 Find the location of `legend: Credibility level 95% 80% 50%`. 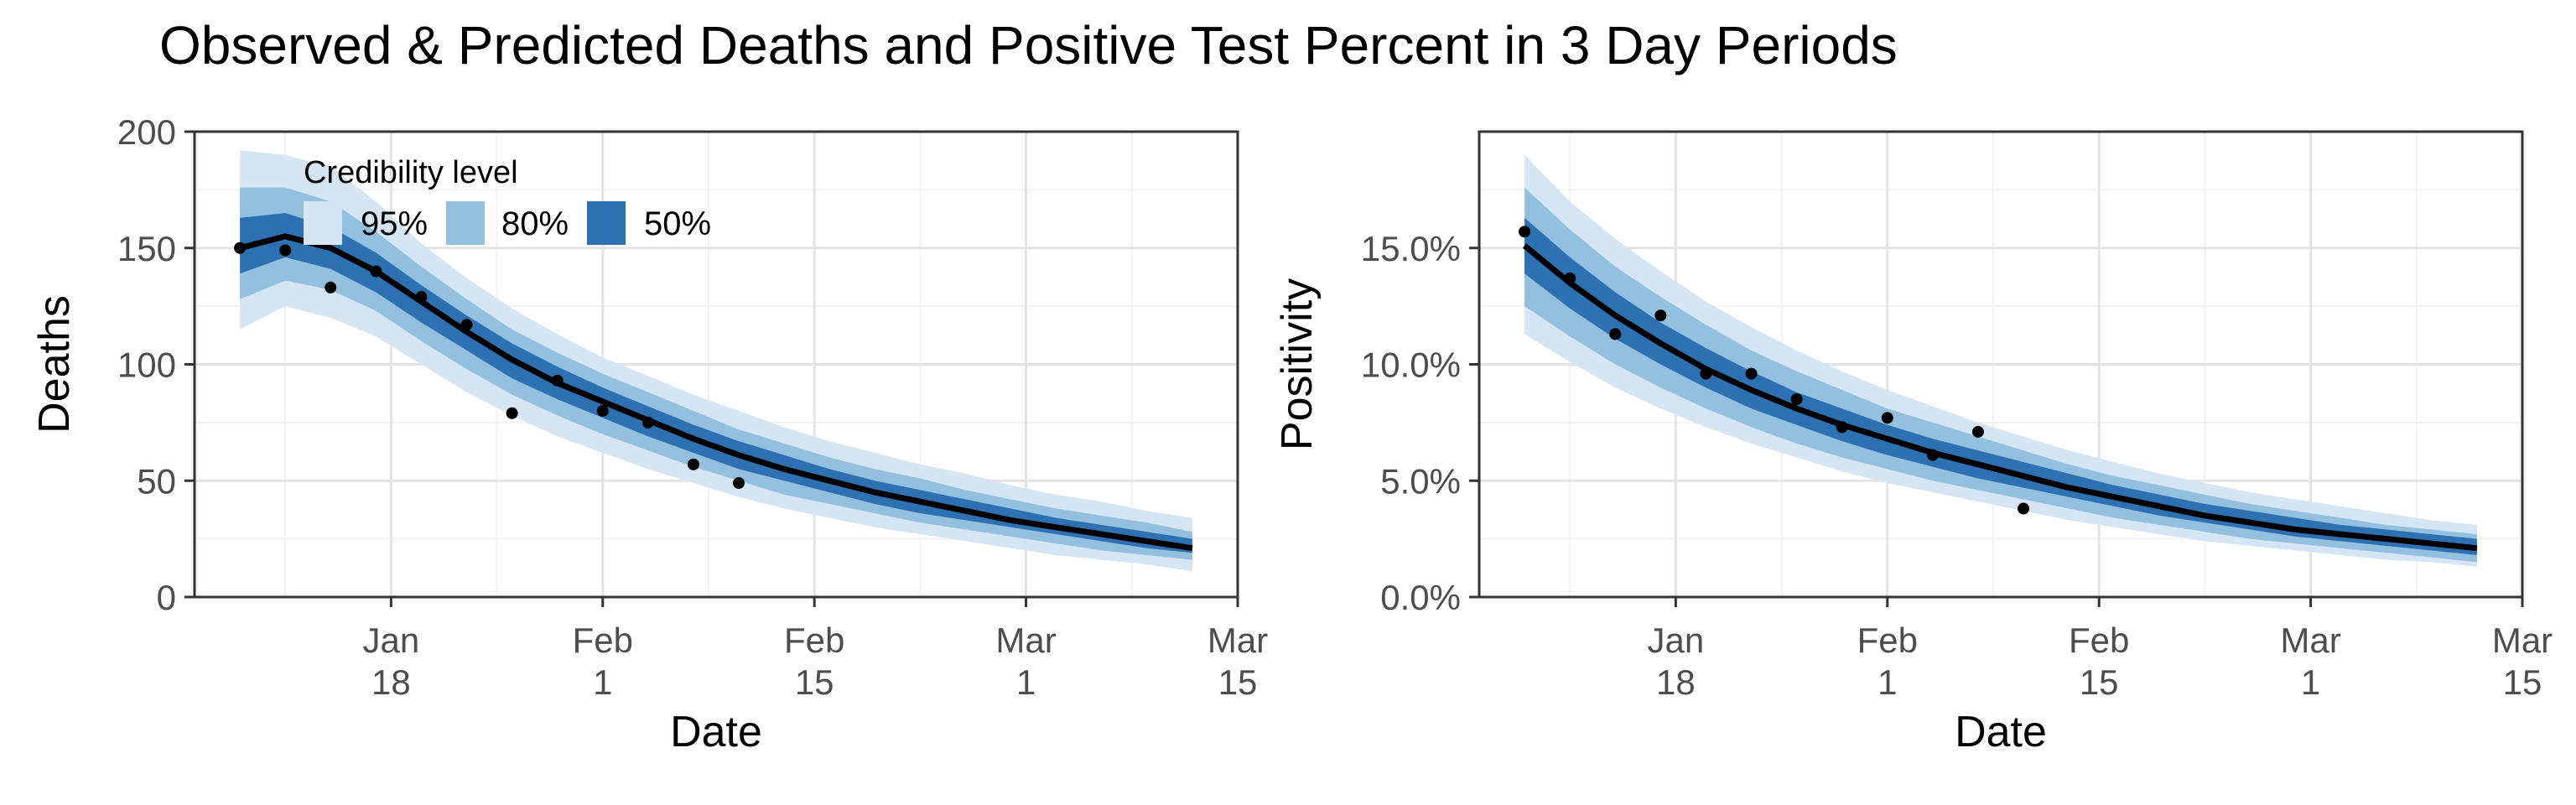

legend: Credibility level 95% 80% 50% is located at coordinates (507, 200).